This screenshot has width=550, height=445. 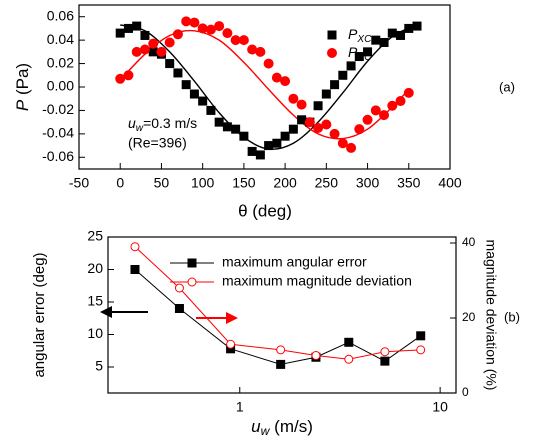 I want to click on x-tick-label: 300, so click(x=368, y=183).